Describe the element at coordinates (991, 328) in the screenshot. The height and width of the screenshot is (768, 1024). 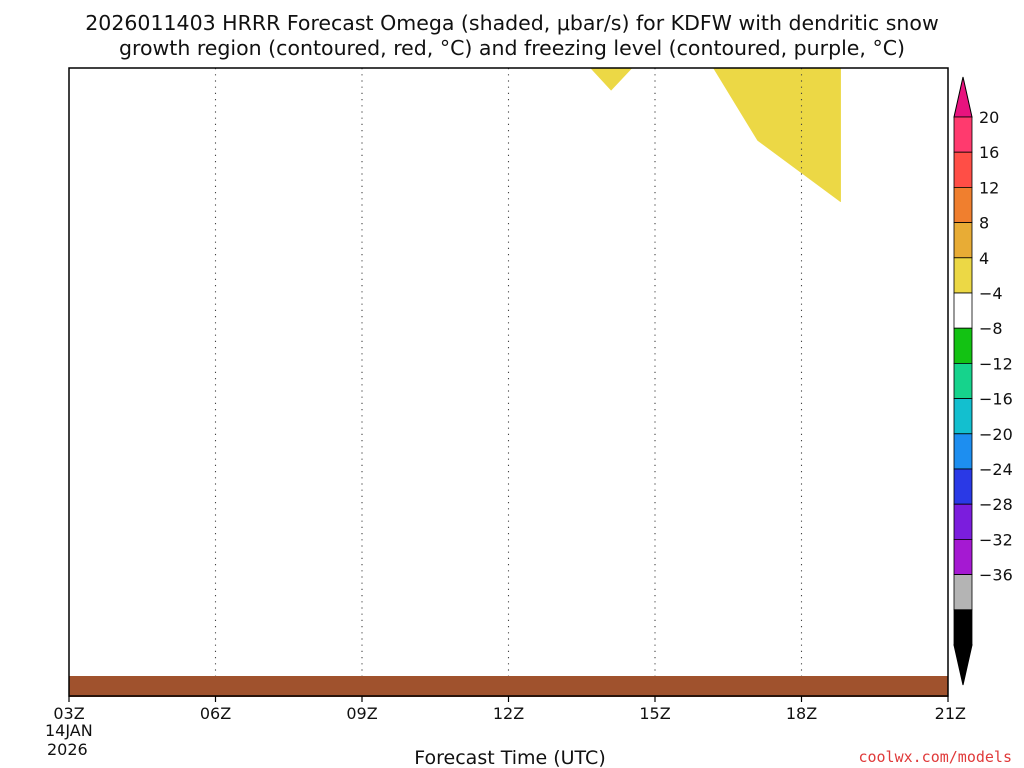
I see `colorbar-label: −8` at that location.